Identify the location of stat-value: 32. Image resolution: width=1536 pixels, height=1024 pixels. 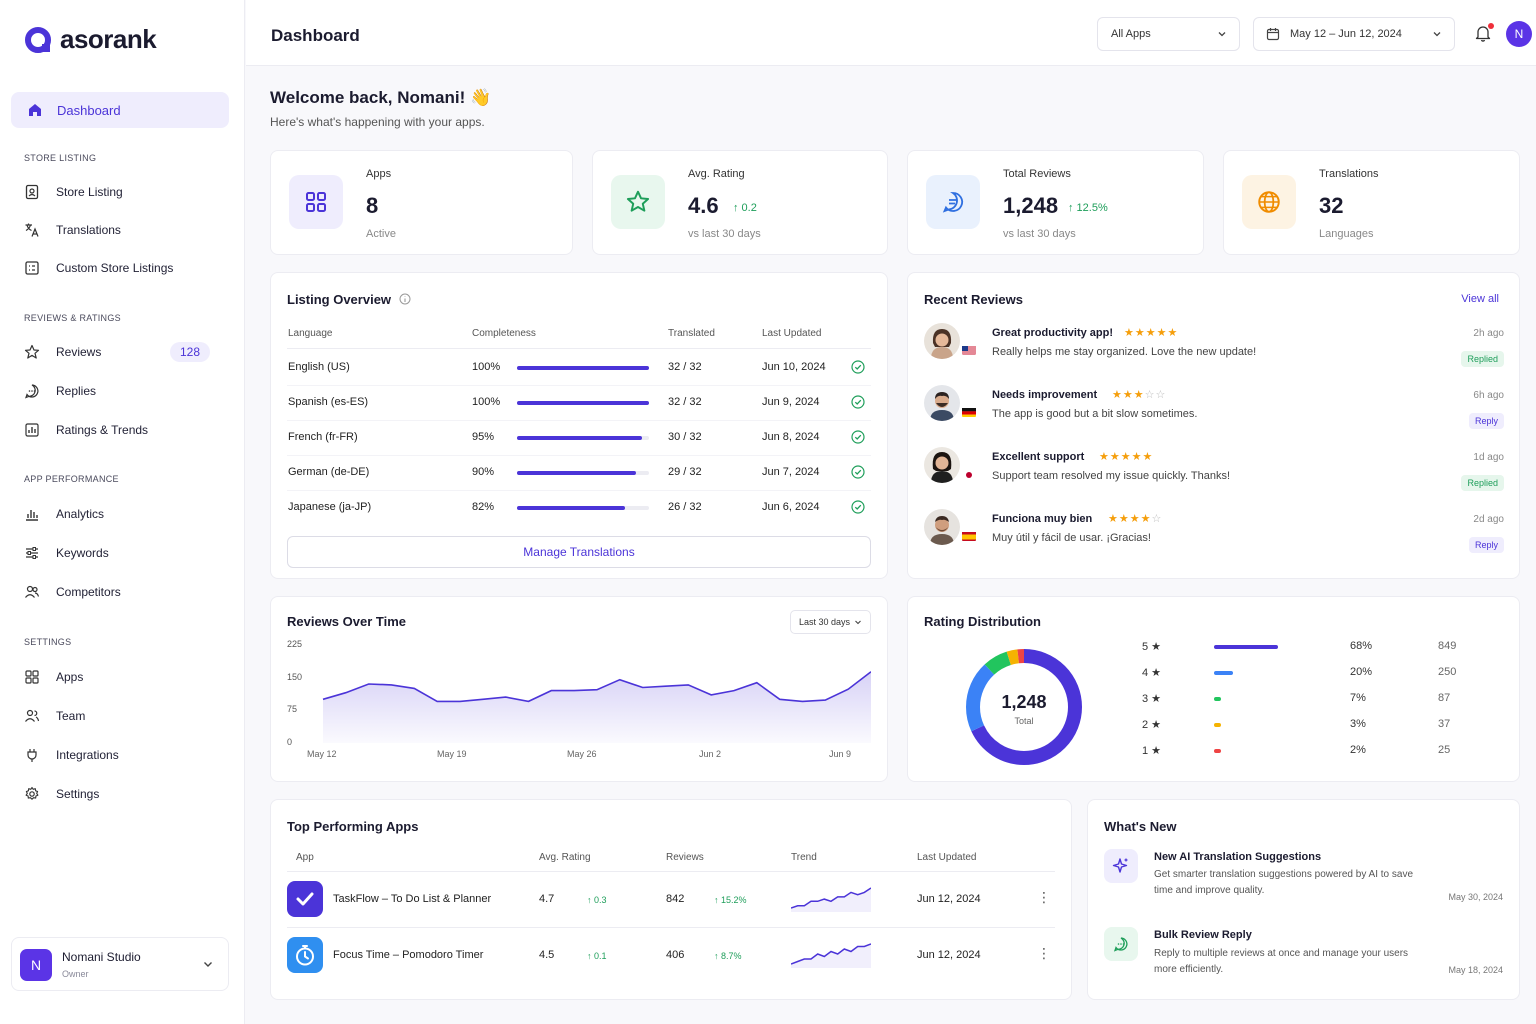
(1331, 205).